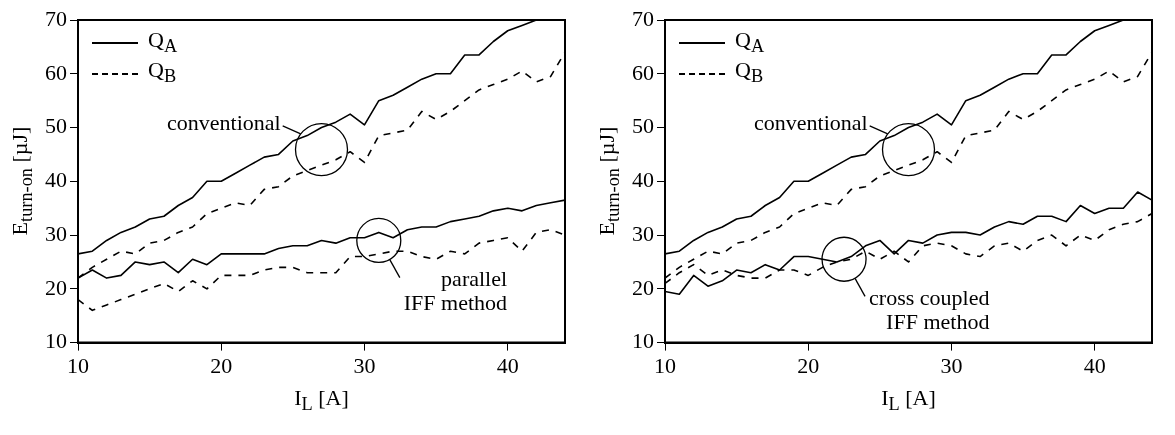 The height and width of the screenshot is (435, 1175). What do you see at coordinates (929, 310) in the screenshot?
I see `annotation: cross coupled IFF method` at bounding box center [929, 310].